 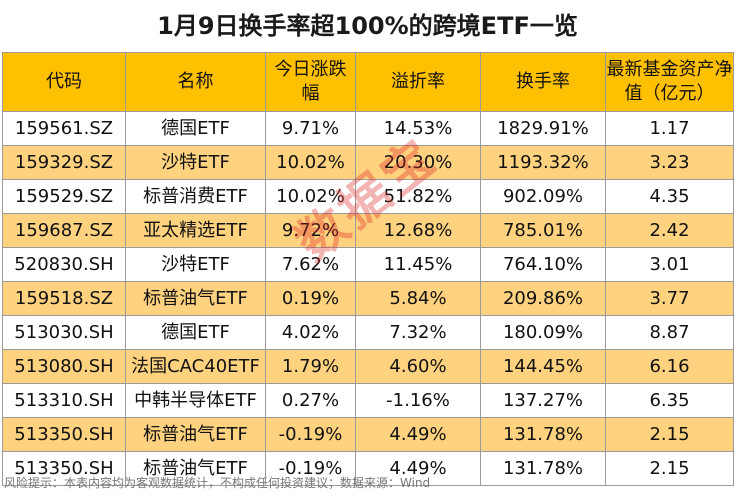 I want to click on table-row: 520830.SH 沙特ETF 7.62% 11.45% 764.10% 3.01, so click(x=368, y=264).